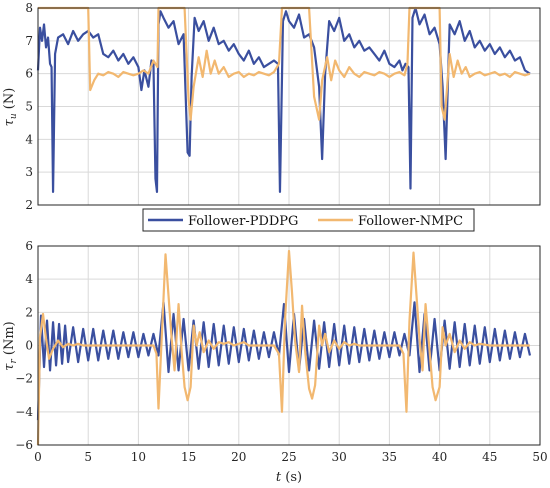 Image resolution: width=550 pixels, height=488 pixels. I want to click on y-tick-label-bottom: −6, so click(24, 445).